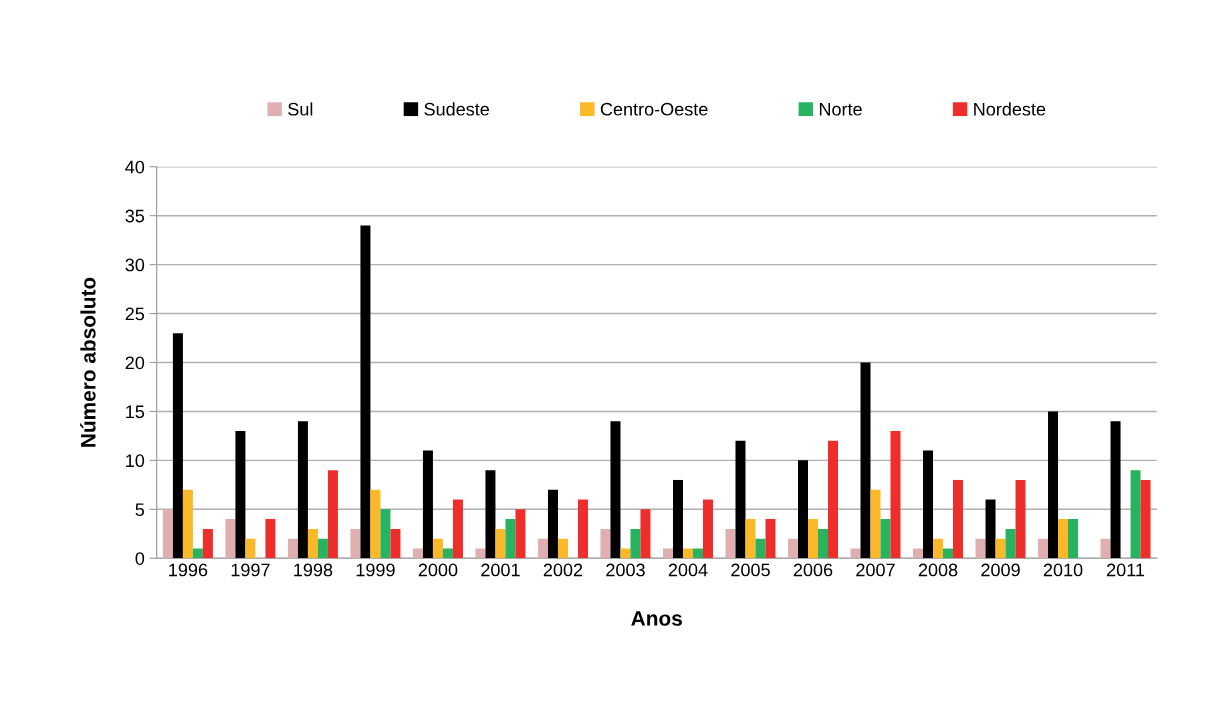 The image size is (1205, 725). Describe the element at coordinates (188, 570) in the screenshot. I see `x-tick-label: 1996` at that location.